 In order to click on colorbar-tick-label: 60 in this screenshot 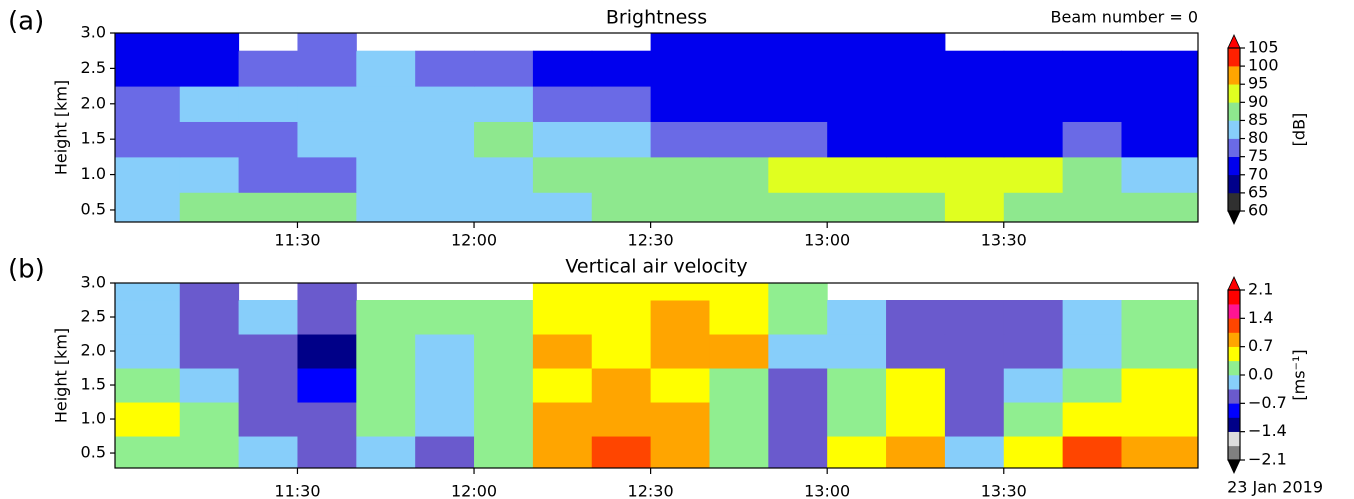, I will do `click(1258, 210)`.